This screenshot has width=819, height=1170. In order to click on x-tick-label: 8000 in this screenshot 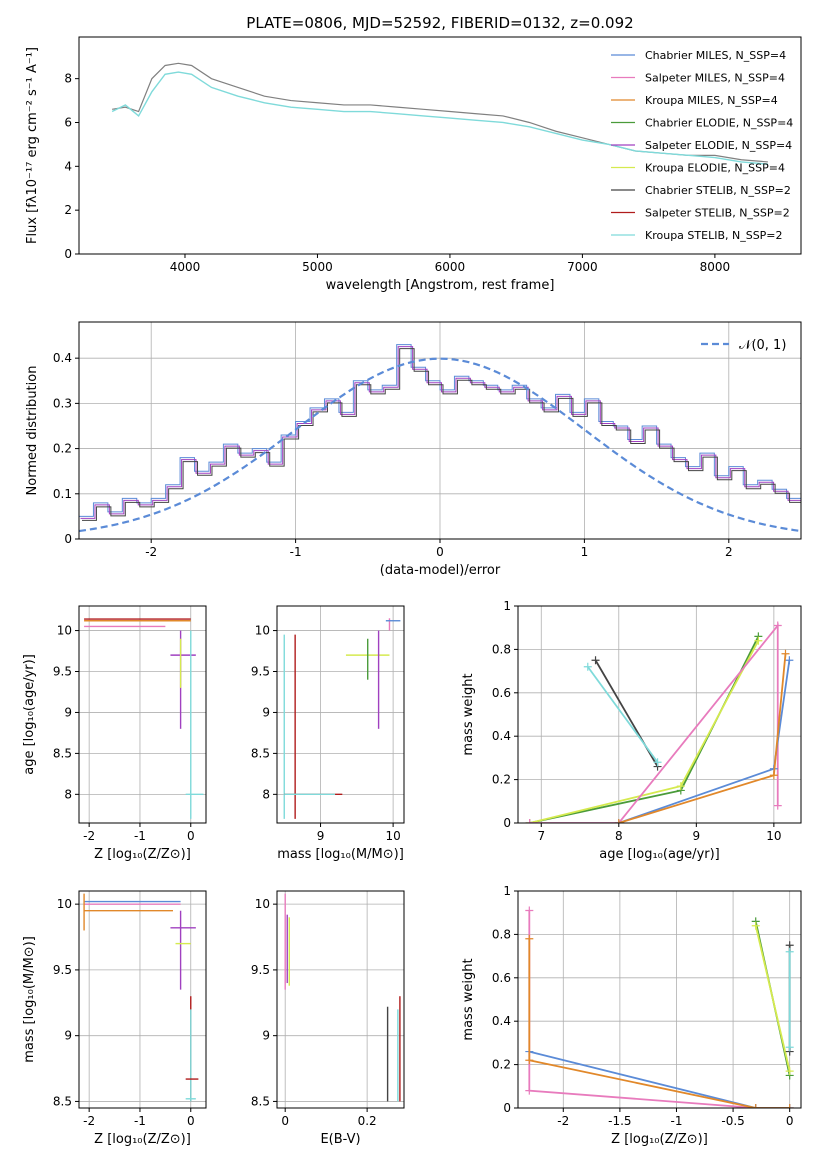, I will do `click(715, 267)`.